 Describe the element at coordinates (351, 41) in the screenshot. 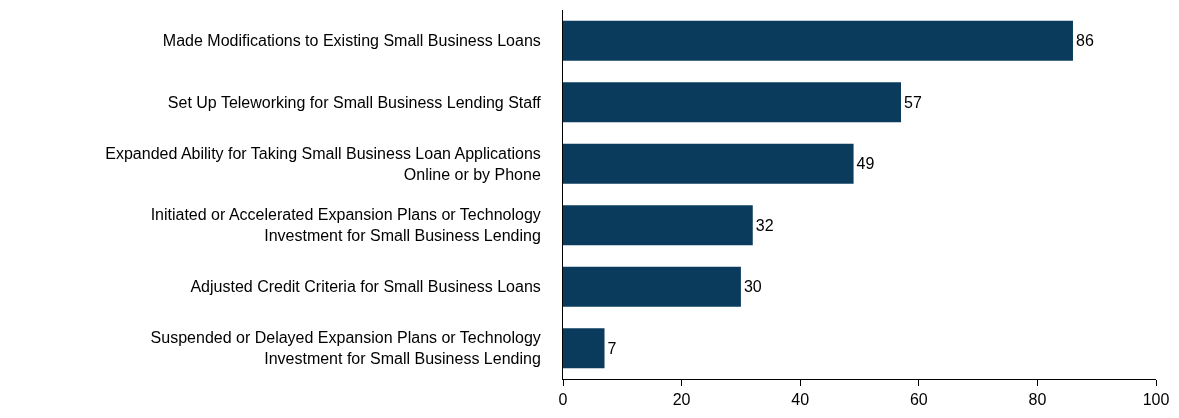

I see `y-tick-label: Made Modifications to Existing Small Business Loans` at that location.